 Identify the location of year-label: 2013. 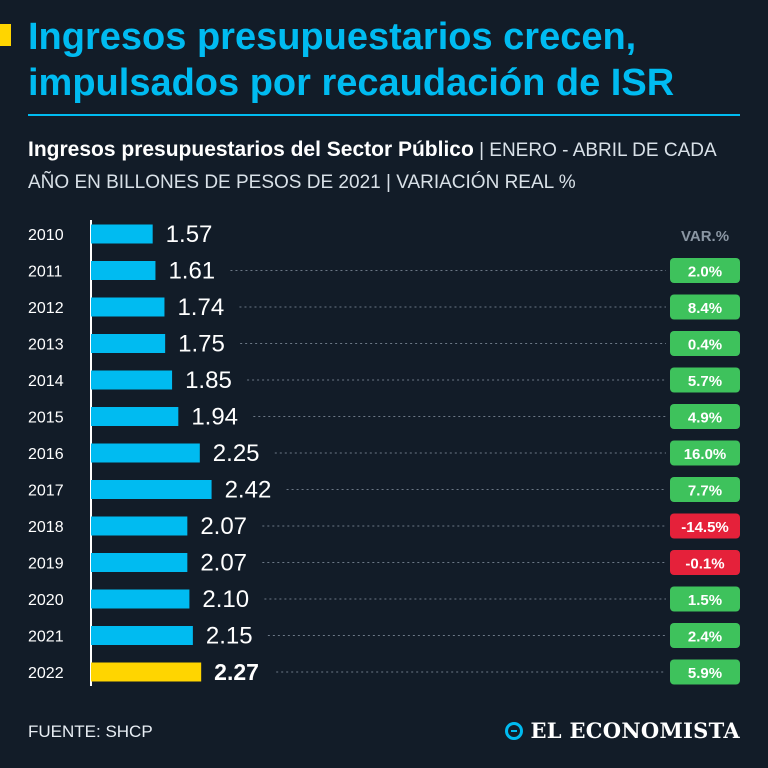
(46, 345).